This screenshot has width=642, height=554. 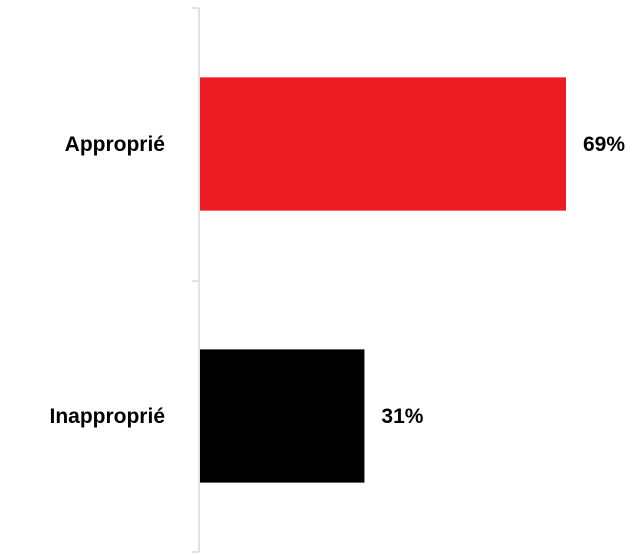 I want to click on category-label-inapproprie: Inapproprié, so click(x=107, y=416).